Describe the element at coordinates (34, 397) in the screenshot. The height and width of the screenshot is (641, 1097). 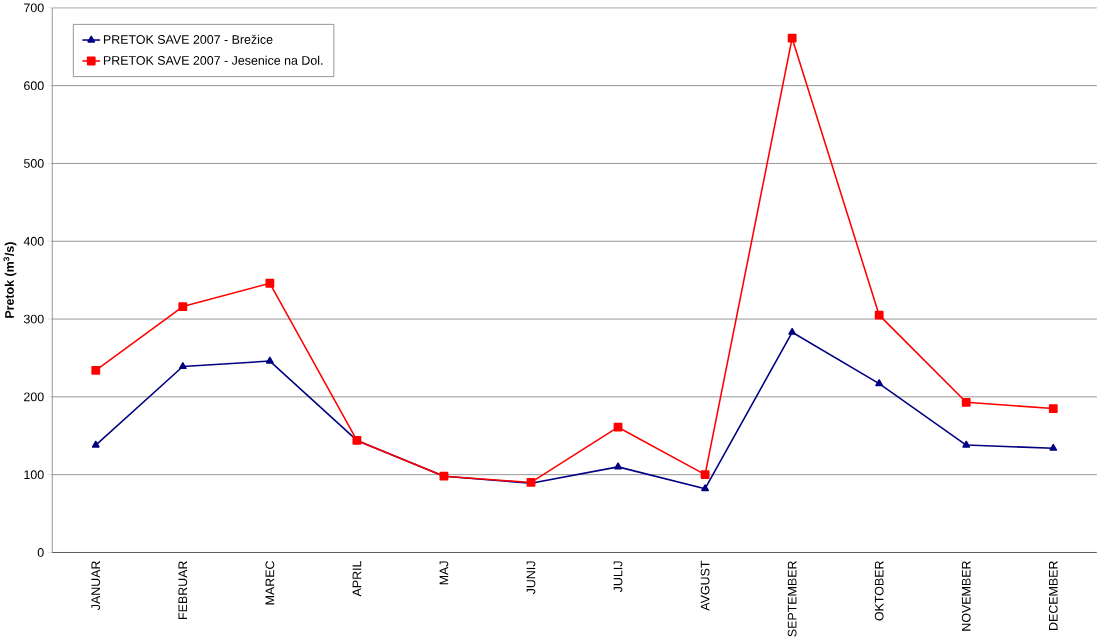
I see `y-tick-label: 200` at that location.